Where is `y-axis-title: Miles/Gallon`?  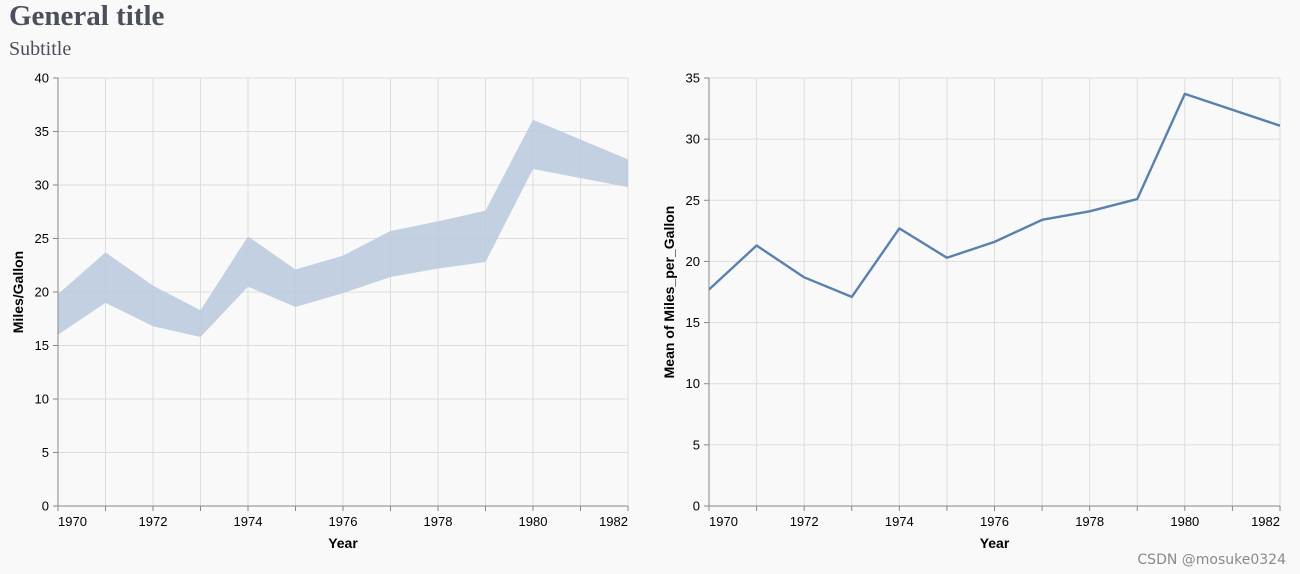 y-axis-title: Miles/Gallon is located at coordinates (18, 292).